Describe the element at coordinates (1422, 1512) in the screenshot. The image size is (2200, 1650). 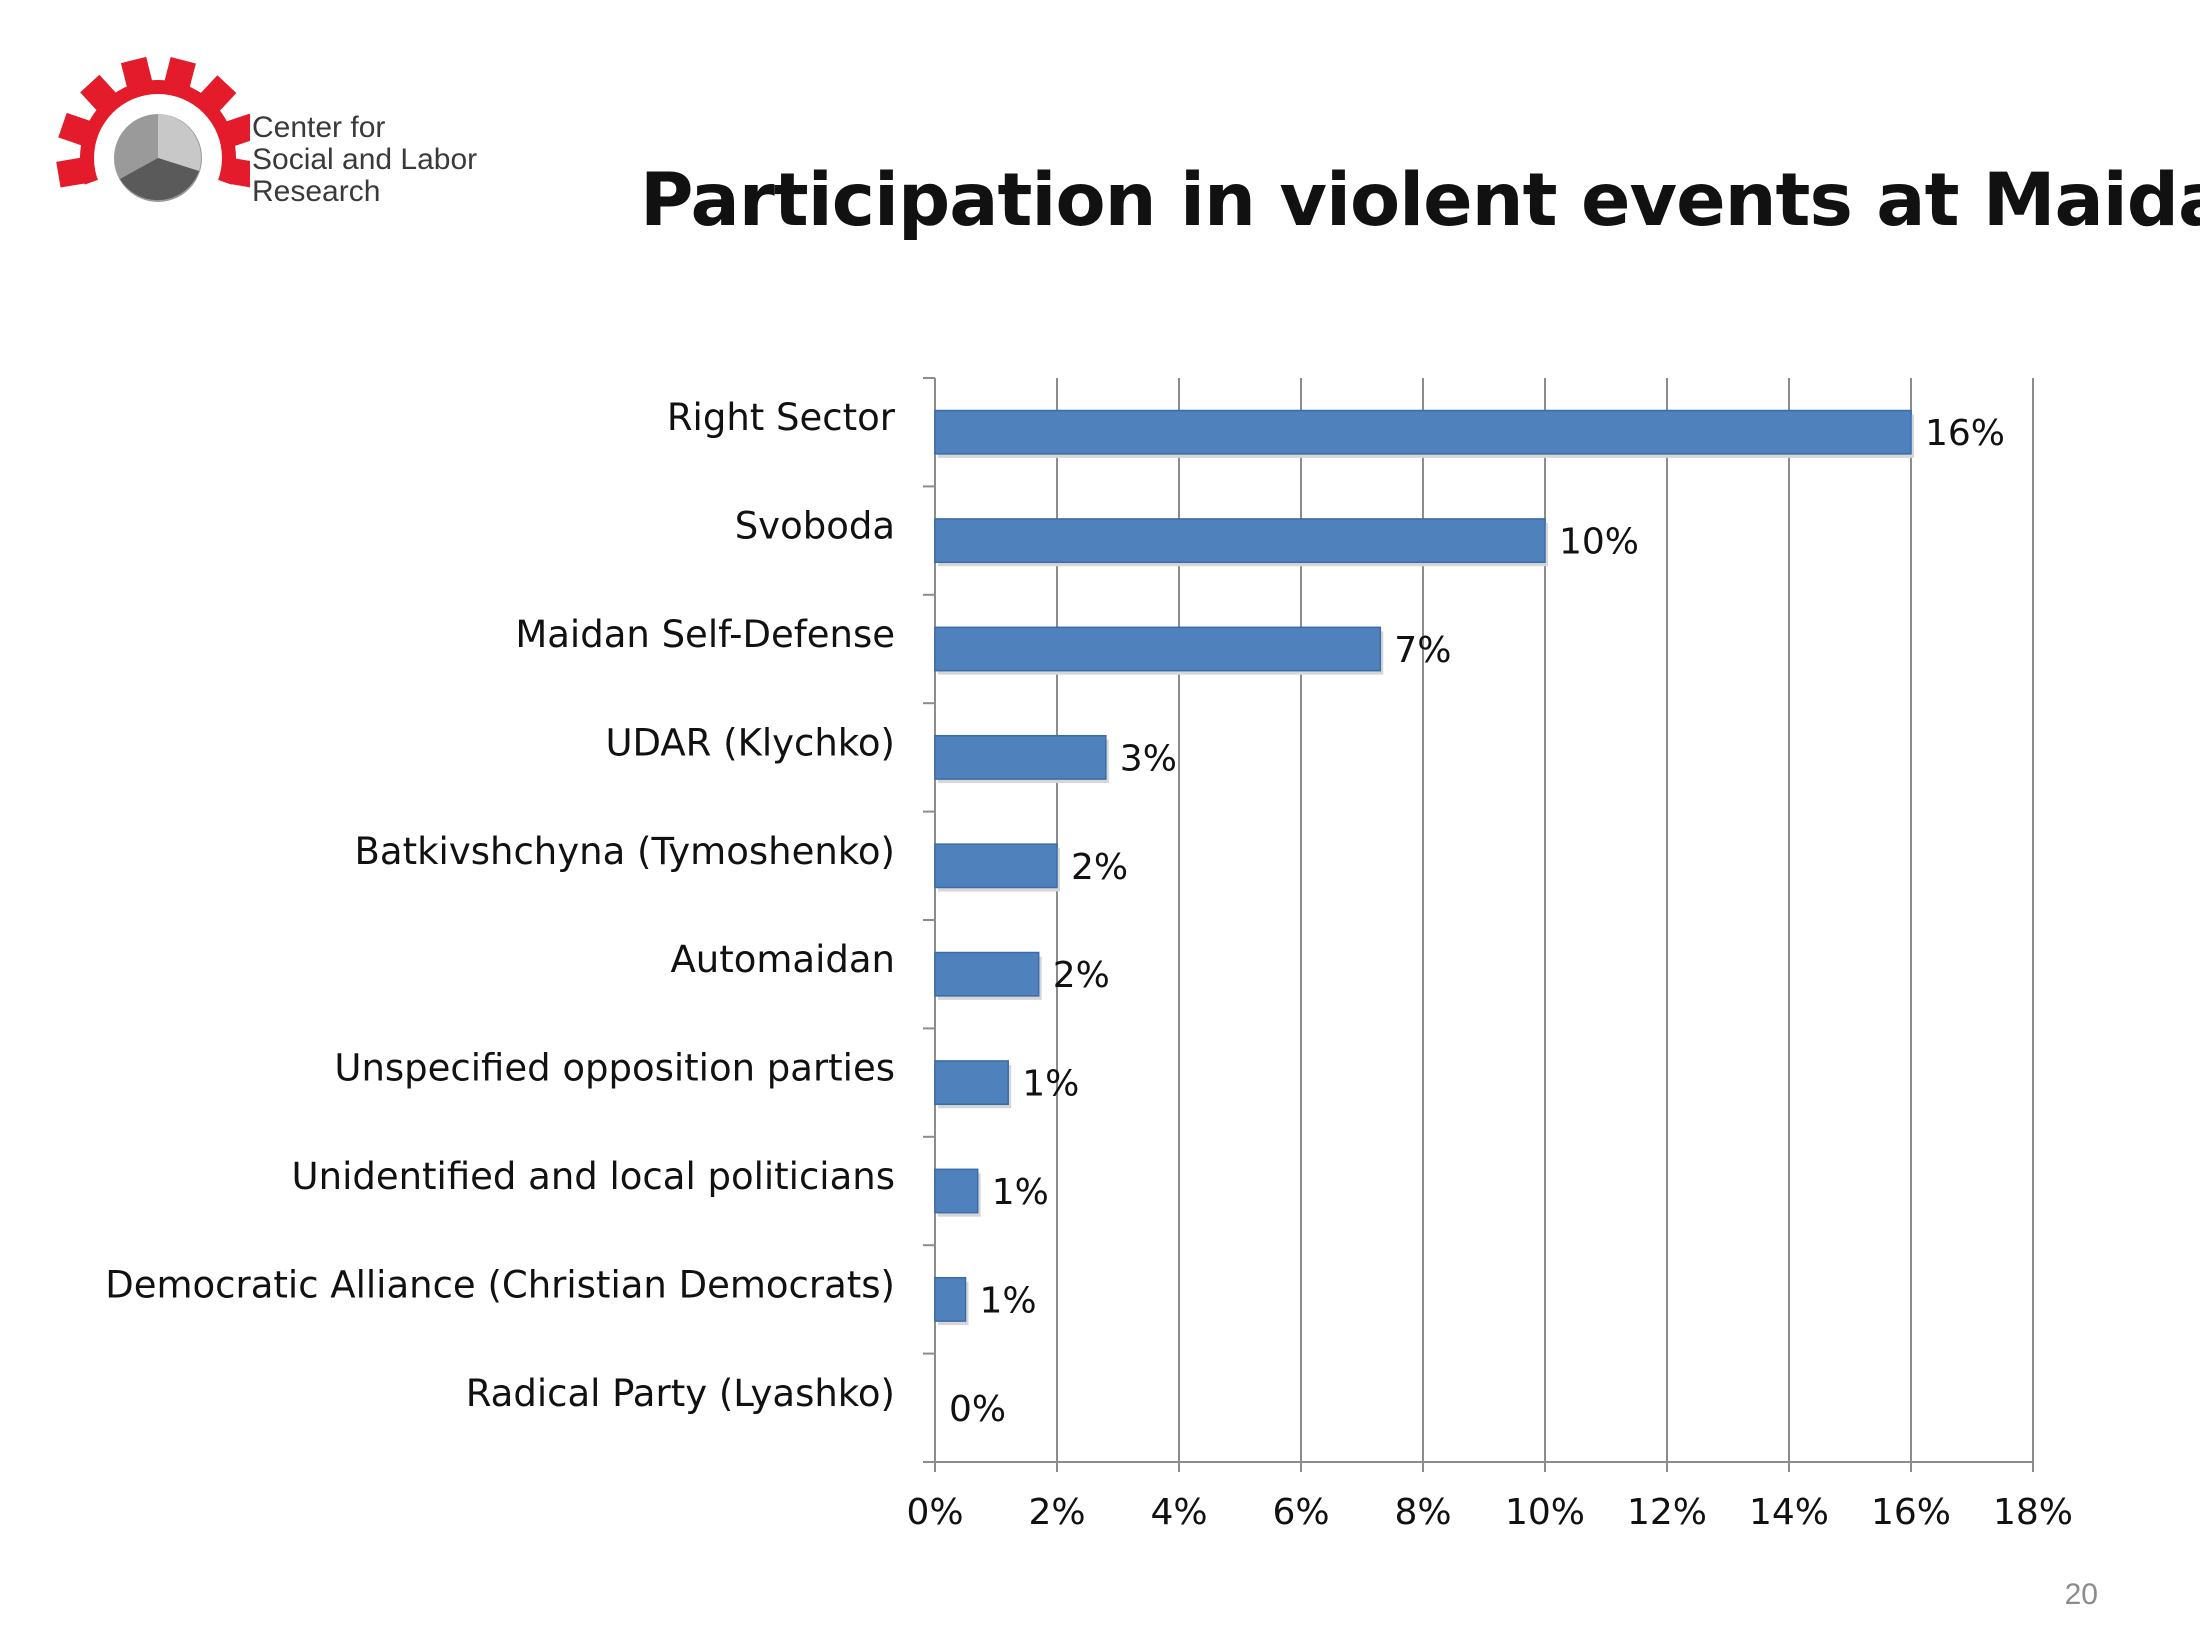
I see `x-tick-label: 8%` at that location.